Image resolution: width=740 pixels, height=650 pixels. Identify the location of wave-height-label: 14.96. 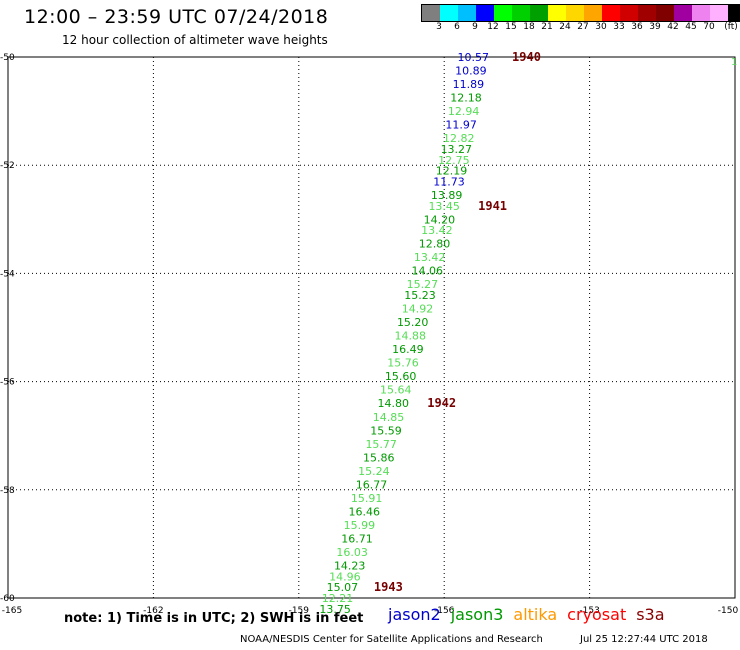
(345, 576).